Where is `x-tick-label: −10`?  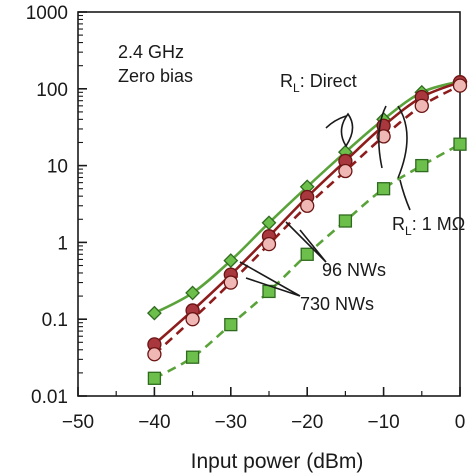 x-tick-label: −10 is located at coordinates (383, 422).